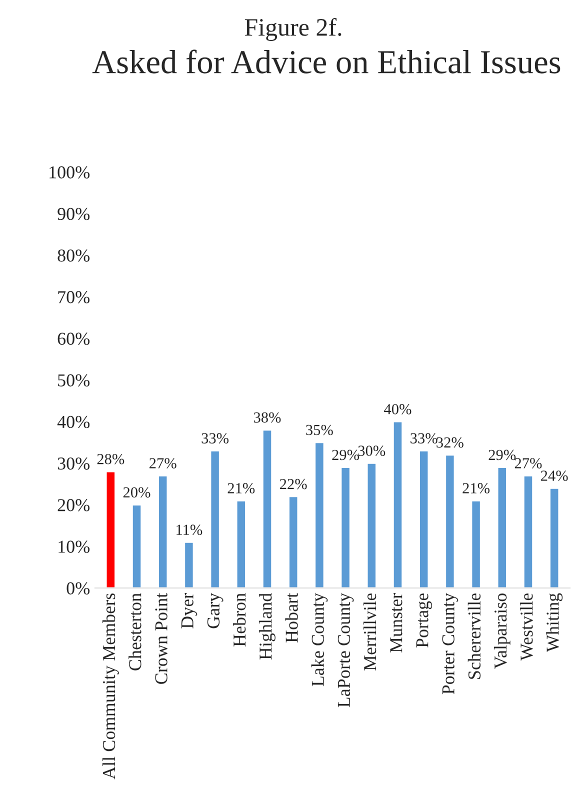 The image size is (587, 808). What do you see at coordinates (267, 417) in the screenshot?
I see `data-label: 38%` at bounding box center [267, 417].